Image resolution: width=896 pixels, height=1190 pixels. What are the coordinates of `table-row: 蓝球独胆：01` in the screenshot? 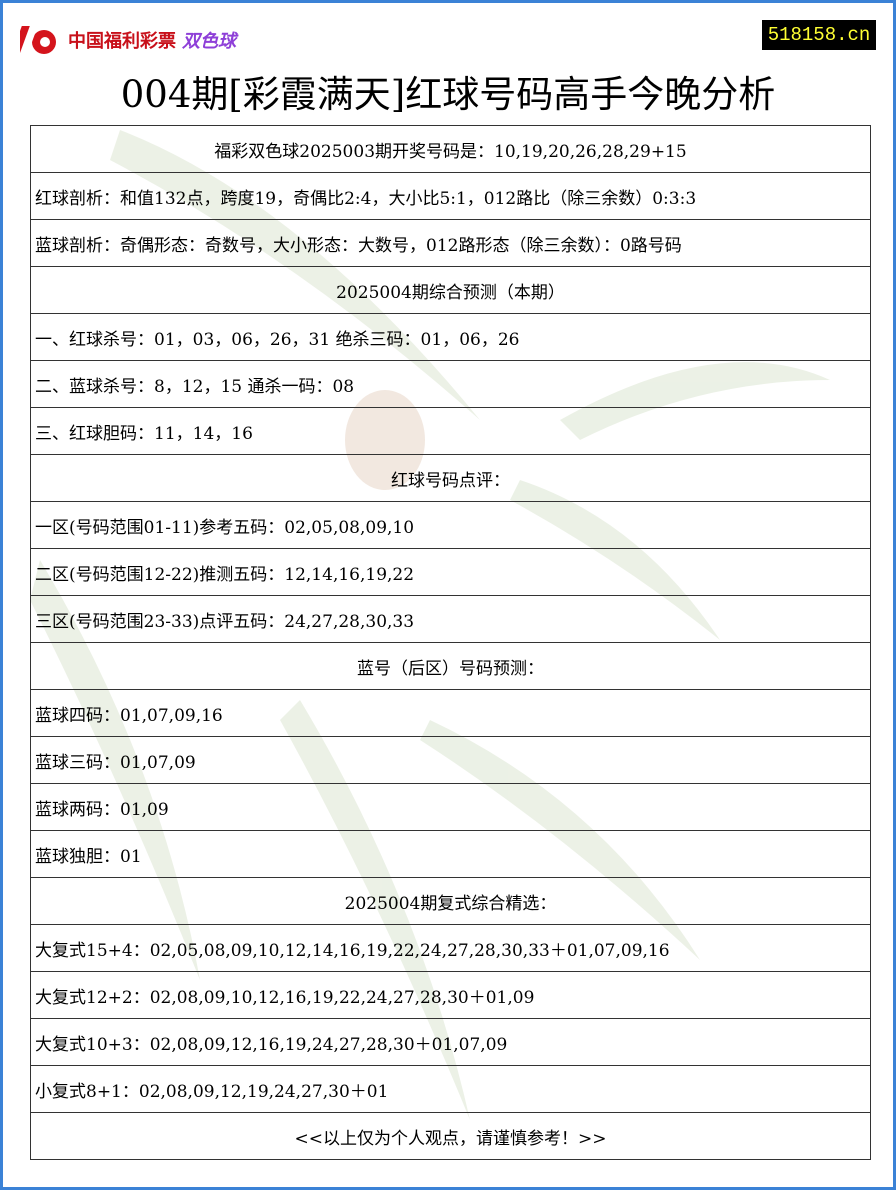 It's located at (450, 854).